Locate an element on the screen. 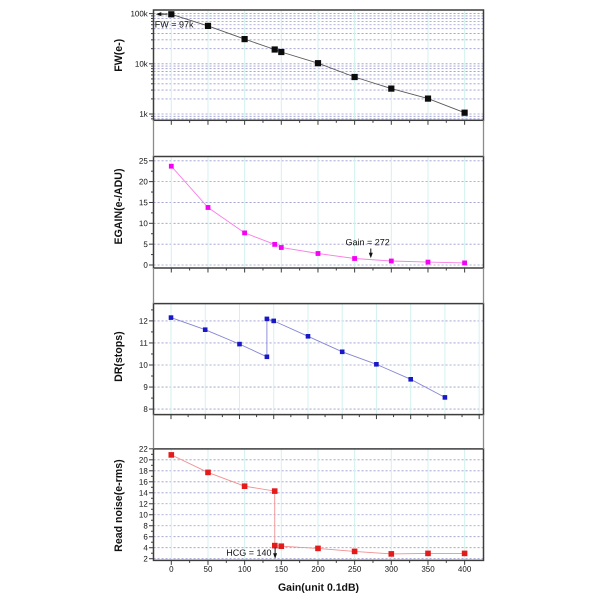 The width and height of the screenshot is (600, 600). svg-text: 350 is located at coordinates (428, 569).